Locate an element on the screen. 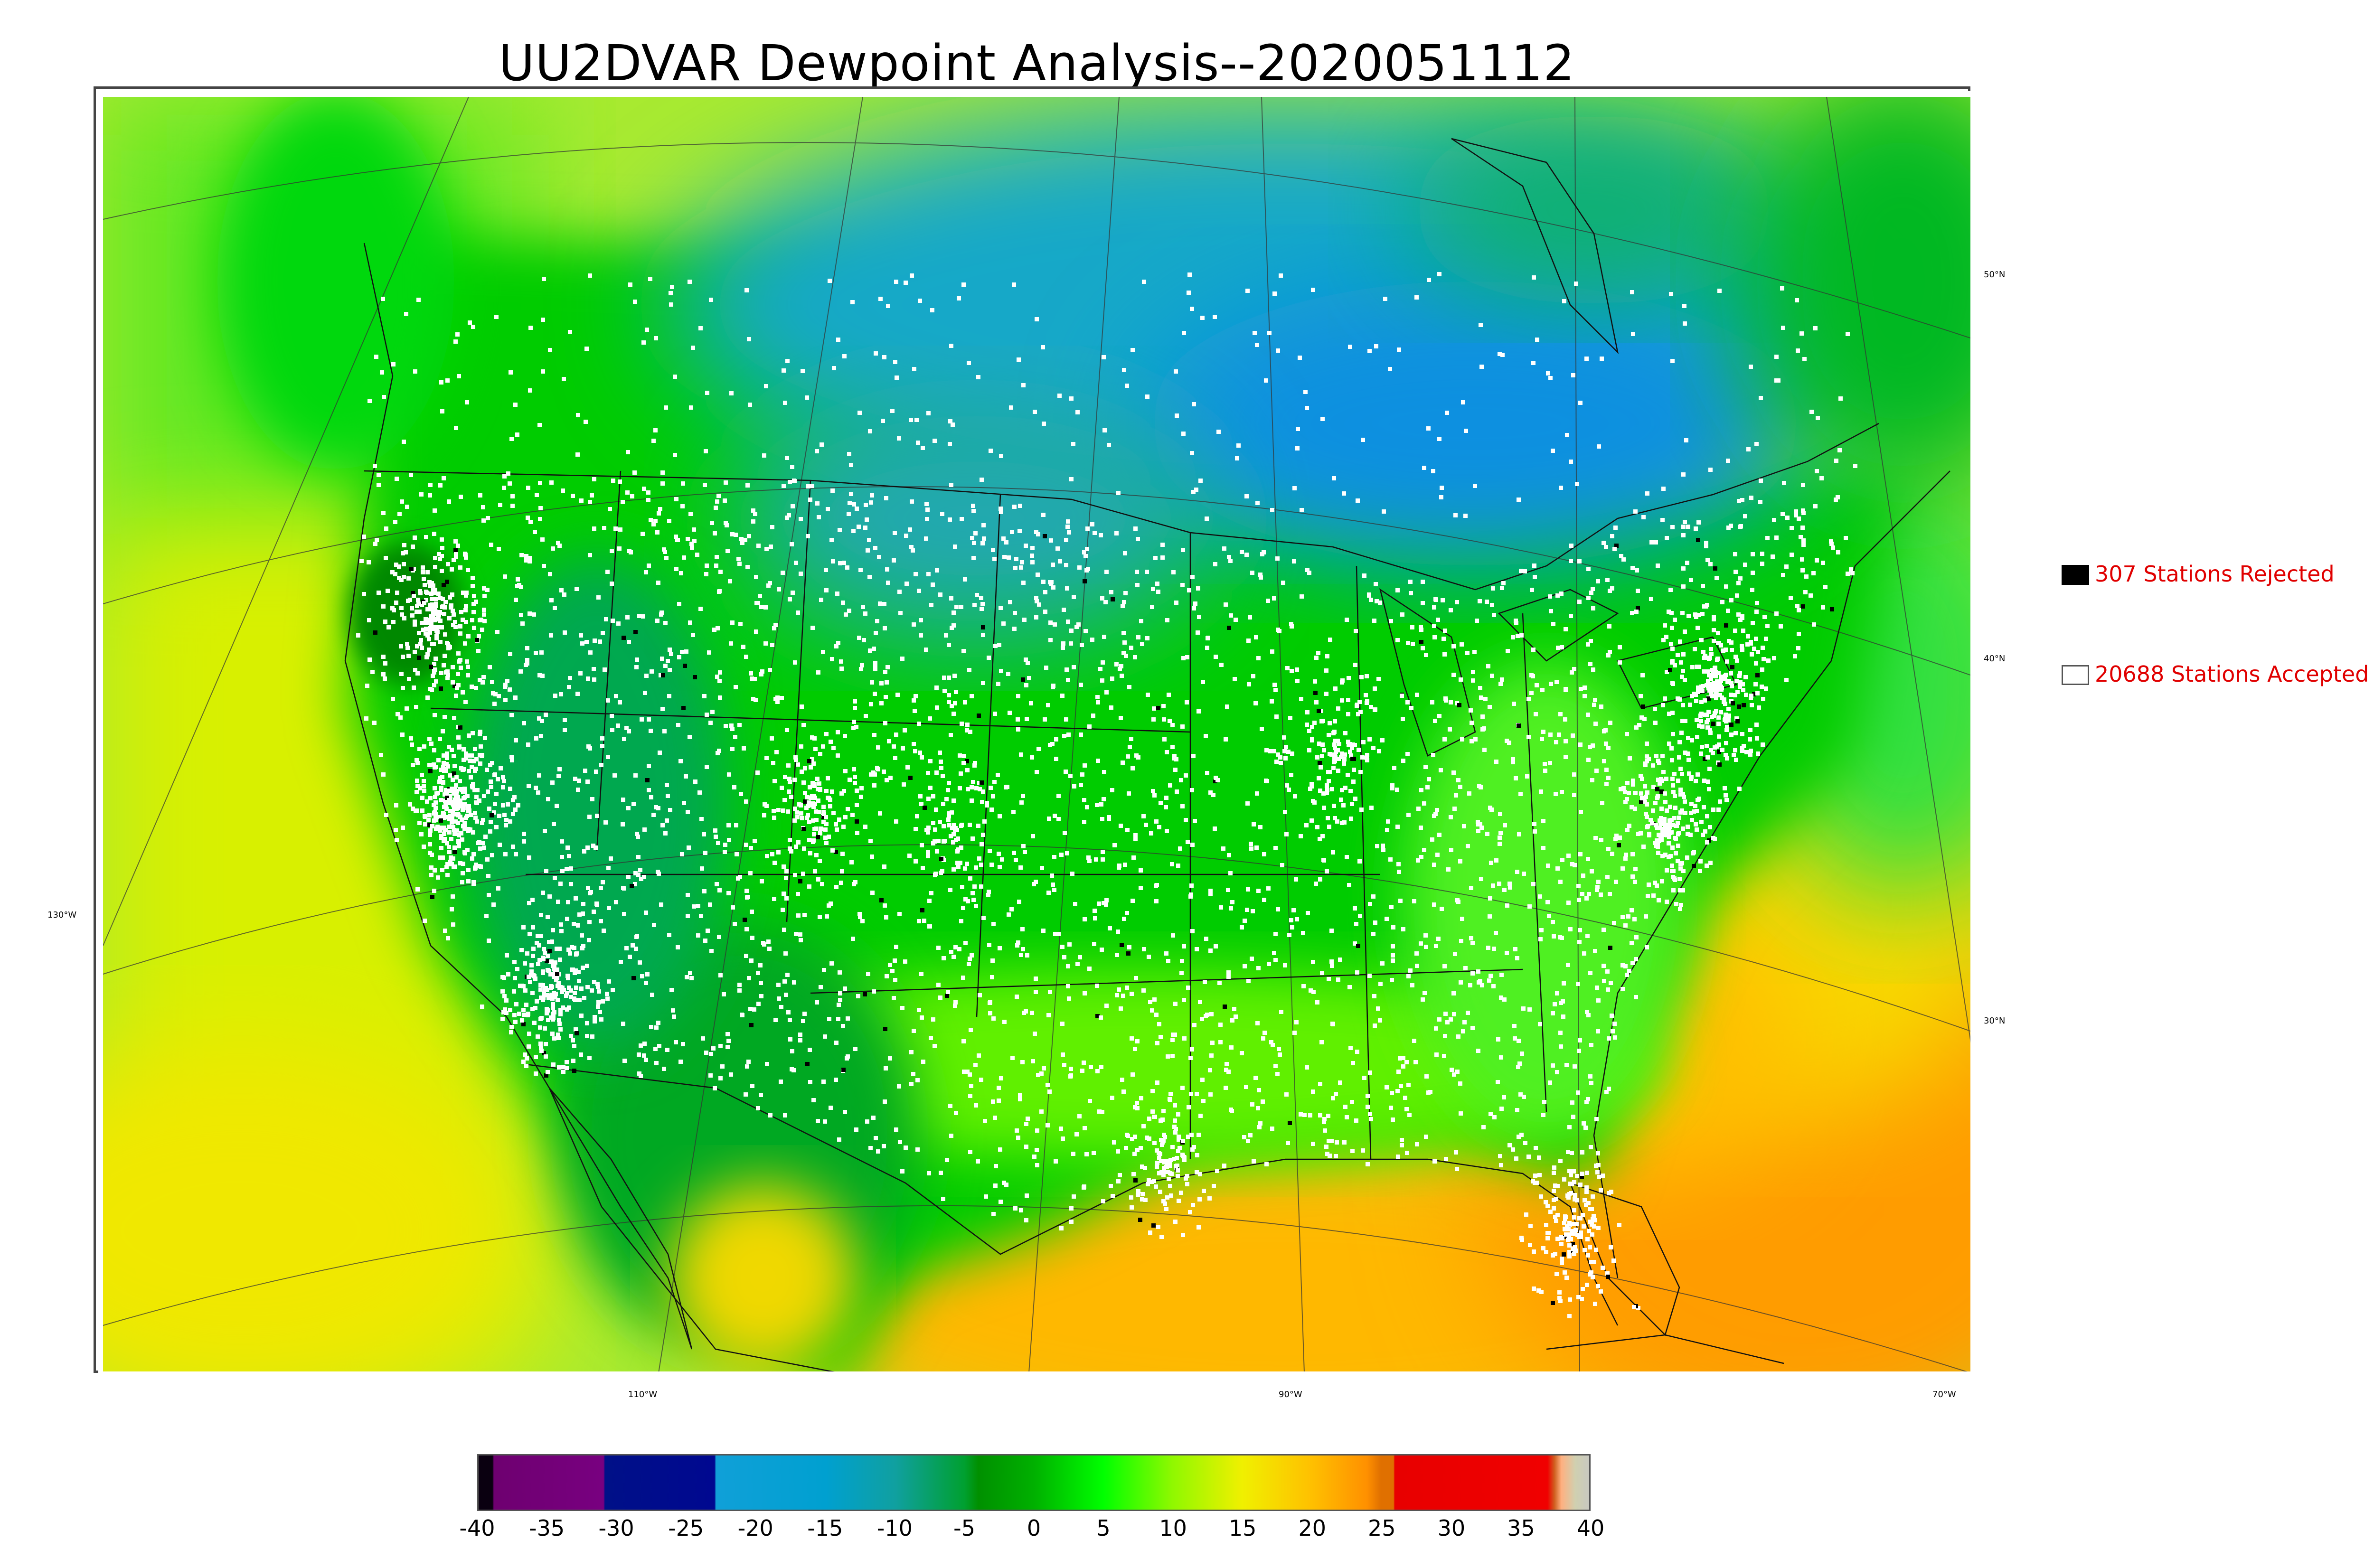  station-rejected is located at coordinates (375, 632).